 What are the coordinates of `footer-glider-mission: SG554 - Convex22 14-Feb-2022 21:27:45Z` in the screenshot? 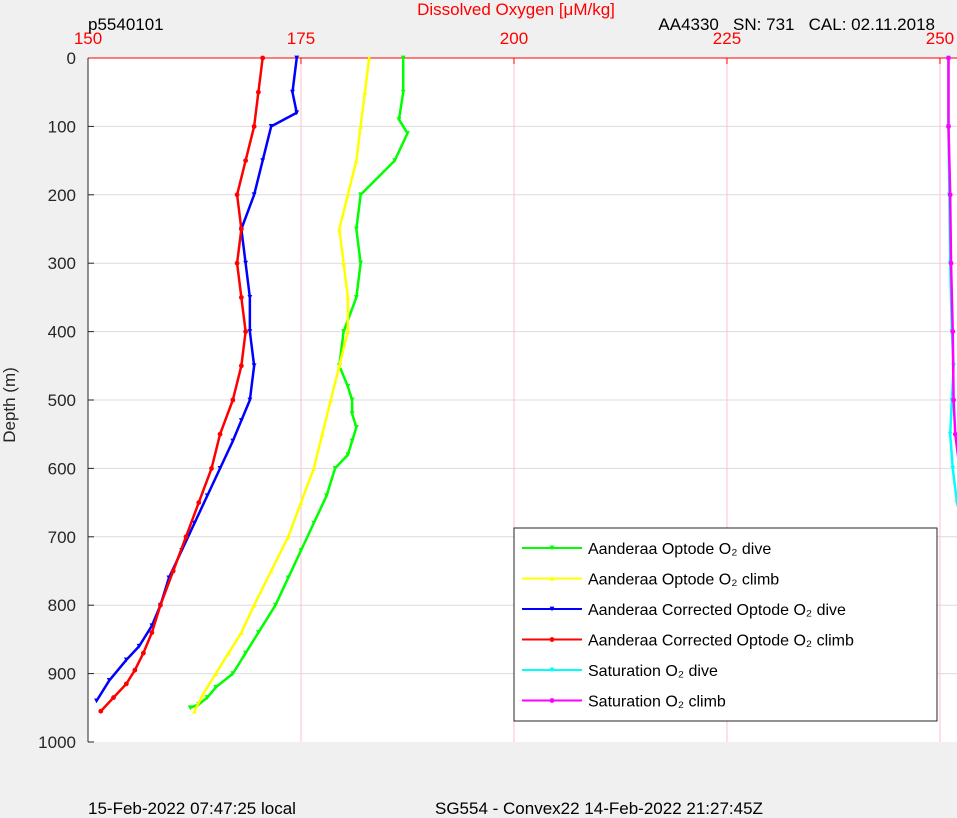 It's located at (599, 808).